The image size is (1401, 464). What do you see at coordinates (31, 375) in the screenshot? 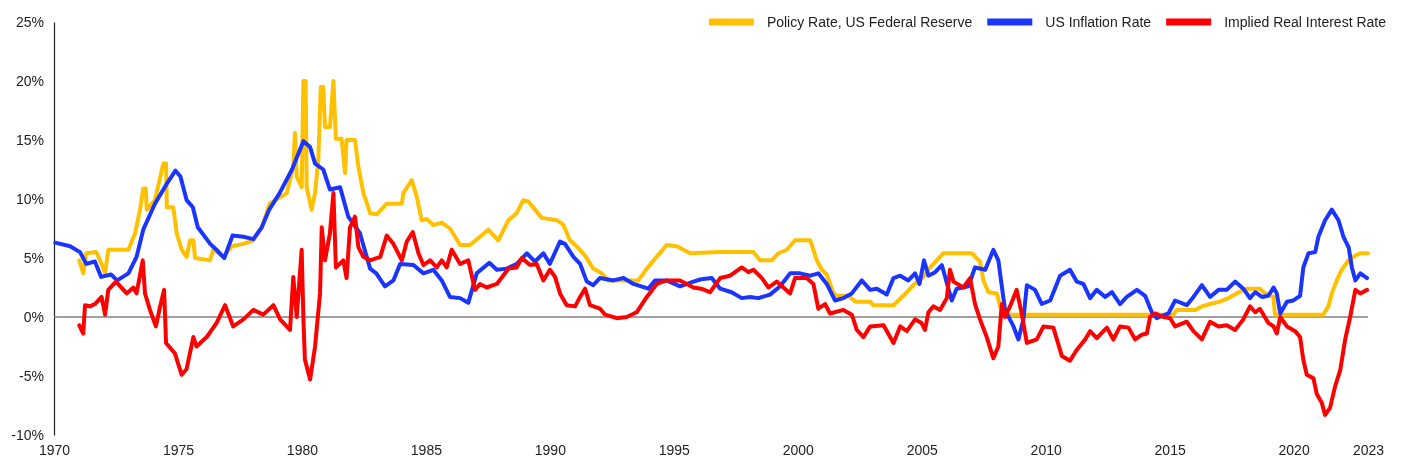
I see `y-tick-label: -5%` at bounding box center [31, 375].